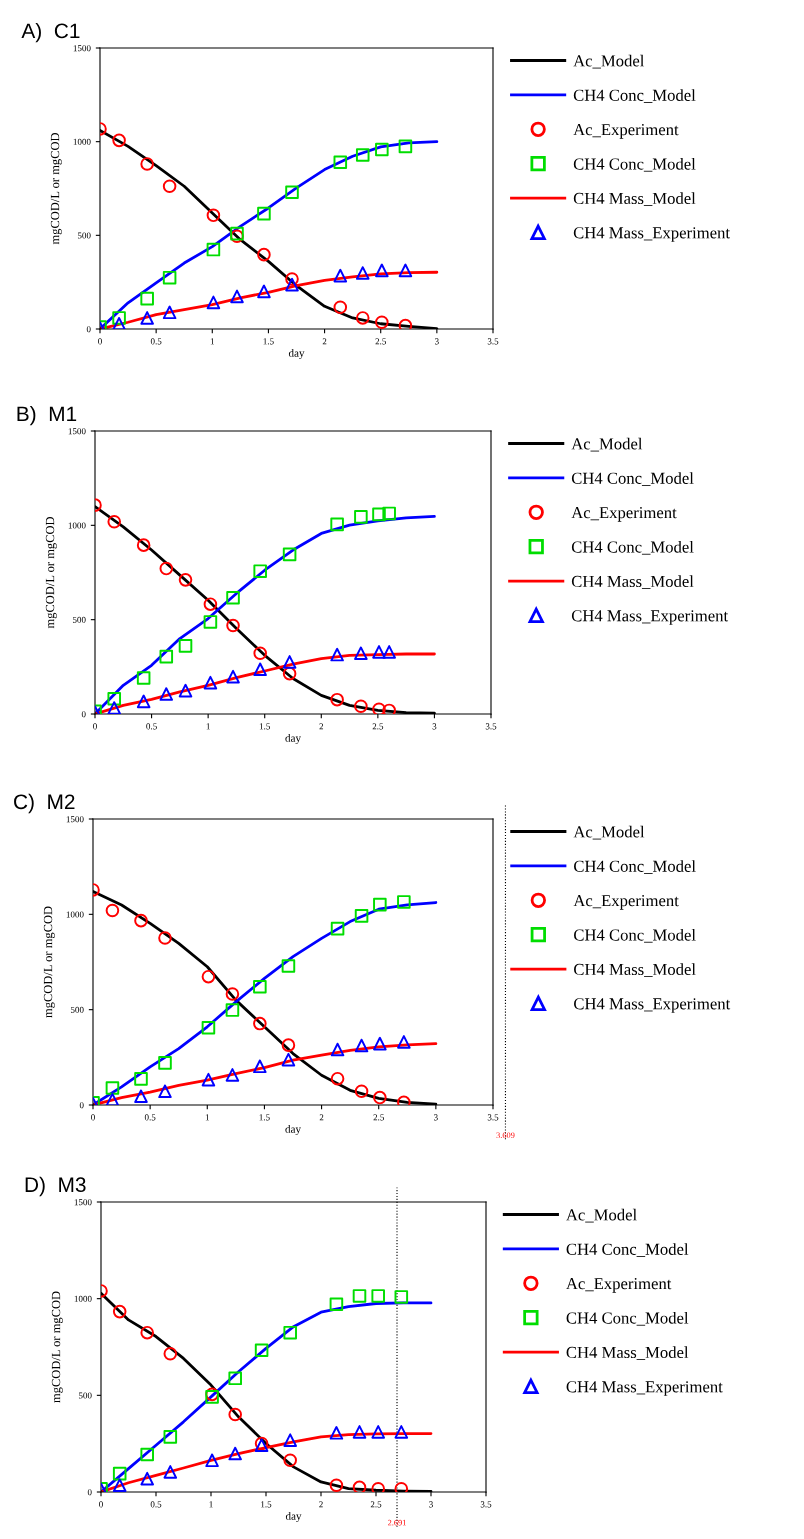 This screenshot has height=1539, width=804. I want to click on chart-title: D) M3, so click(55, 1186).